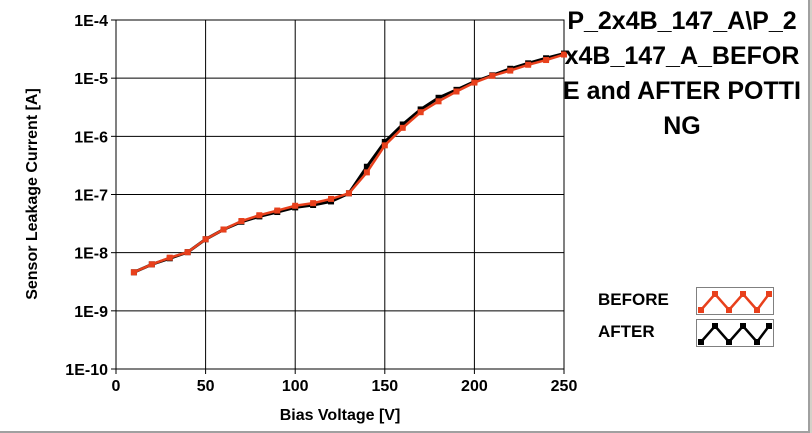 Image resolution: width=812 pixels, height=433 pixels. I want to click on y-tick-label: 1E-9, so click(91, 312).